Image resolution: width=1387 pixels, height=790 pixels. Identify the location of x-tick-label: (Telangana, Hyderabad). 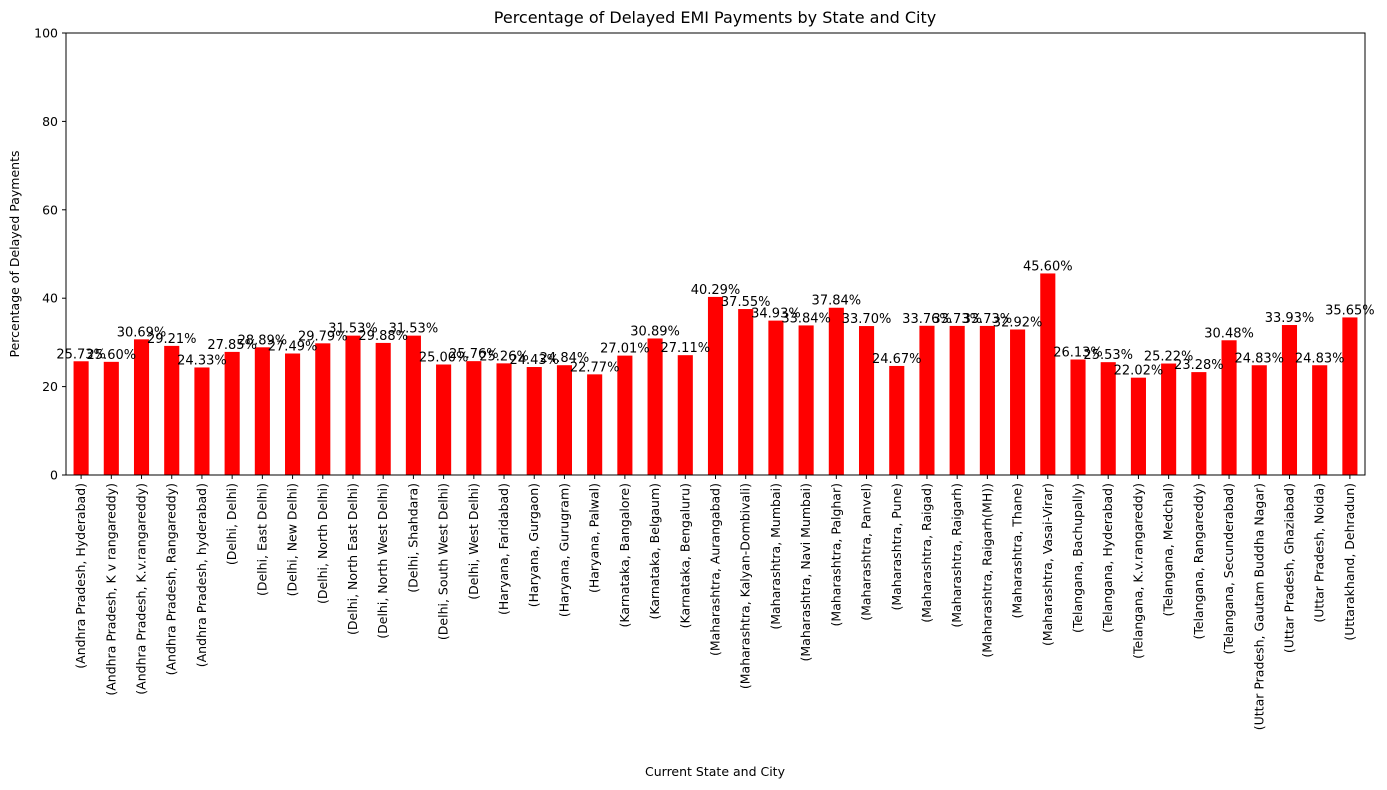
(1107, 558).